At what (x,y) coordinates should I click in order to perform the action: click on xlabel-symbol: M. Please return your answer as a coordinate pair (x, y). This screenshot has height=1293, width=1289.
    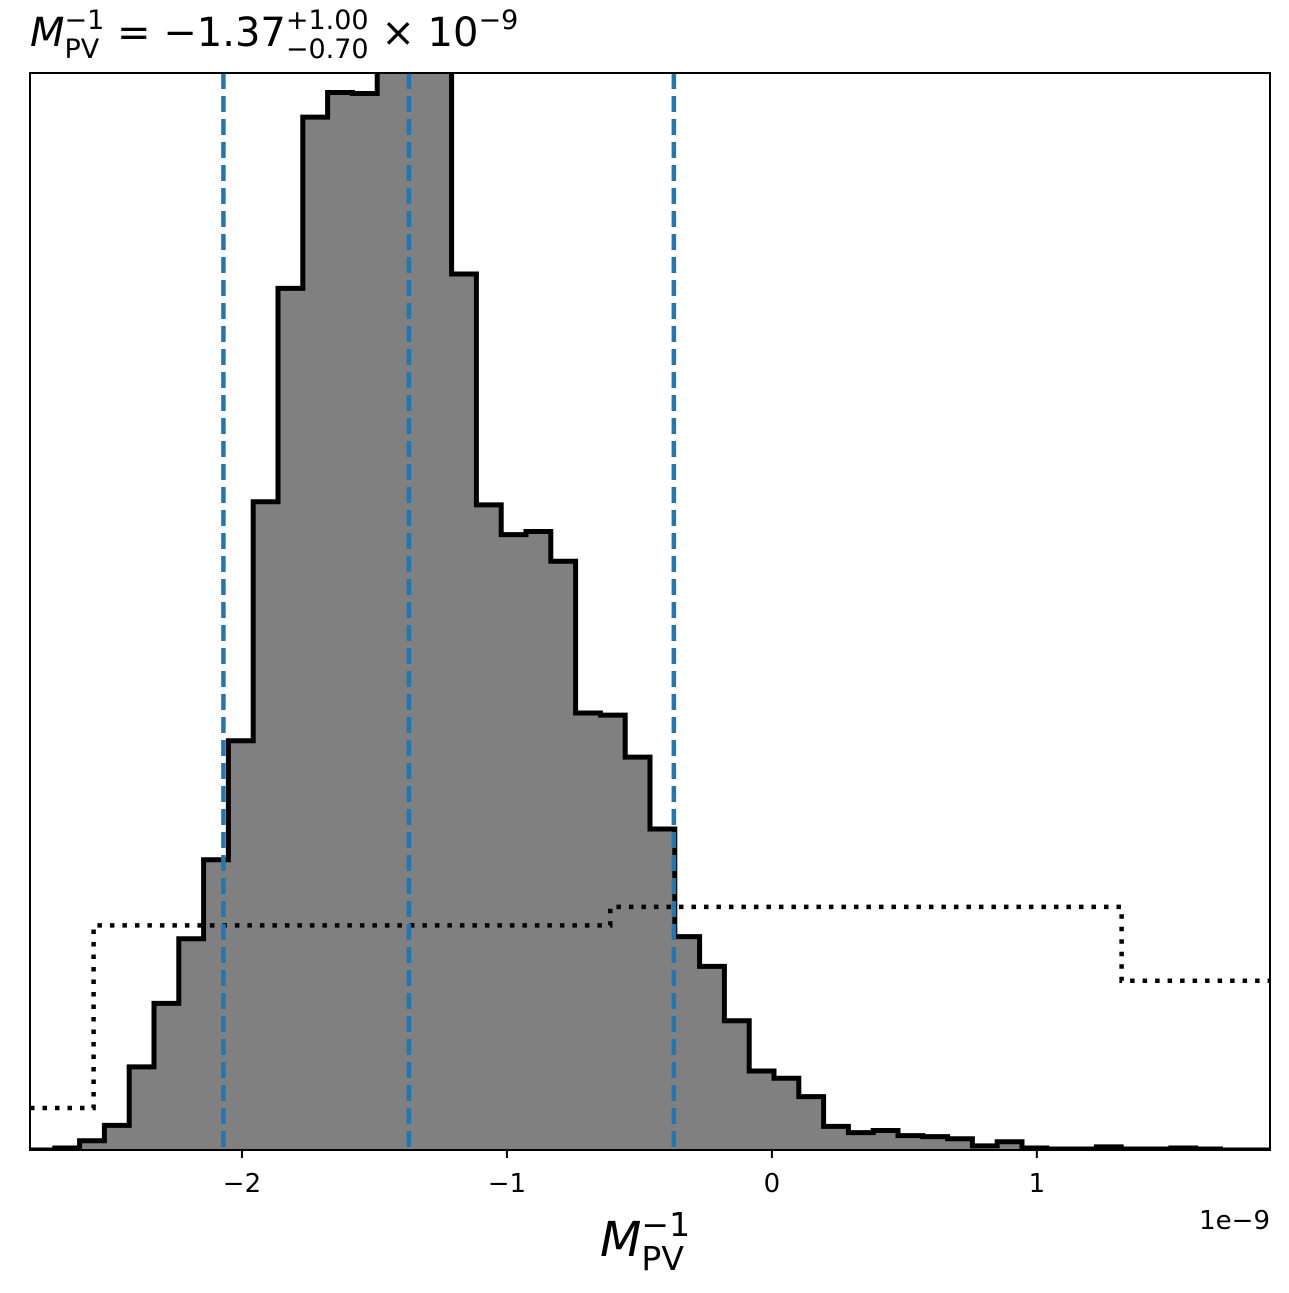
    Looking at the image, I should click on (620, 1240).